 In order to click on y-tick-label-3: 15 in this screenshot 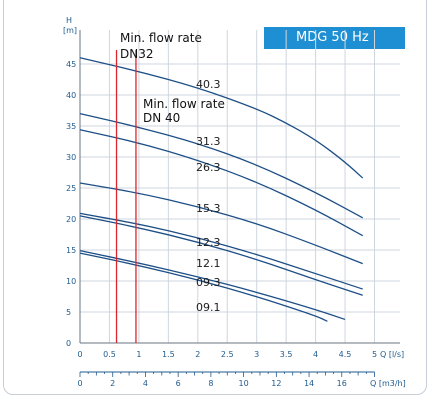, I will do `click(71, 250)`.